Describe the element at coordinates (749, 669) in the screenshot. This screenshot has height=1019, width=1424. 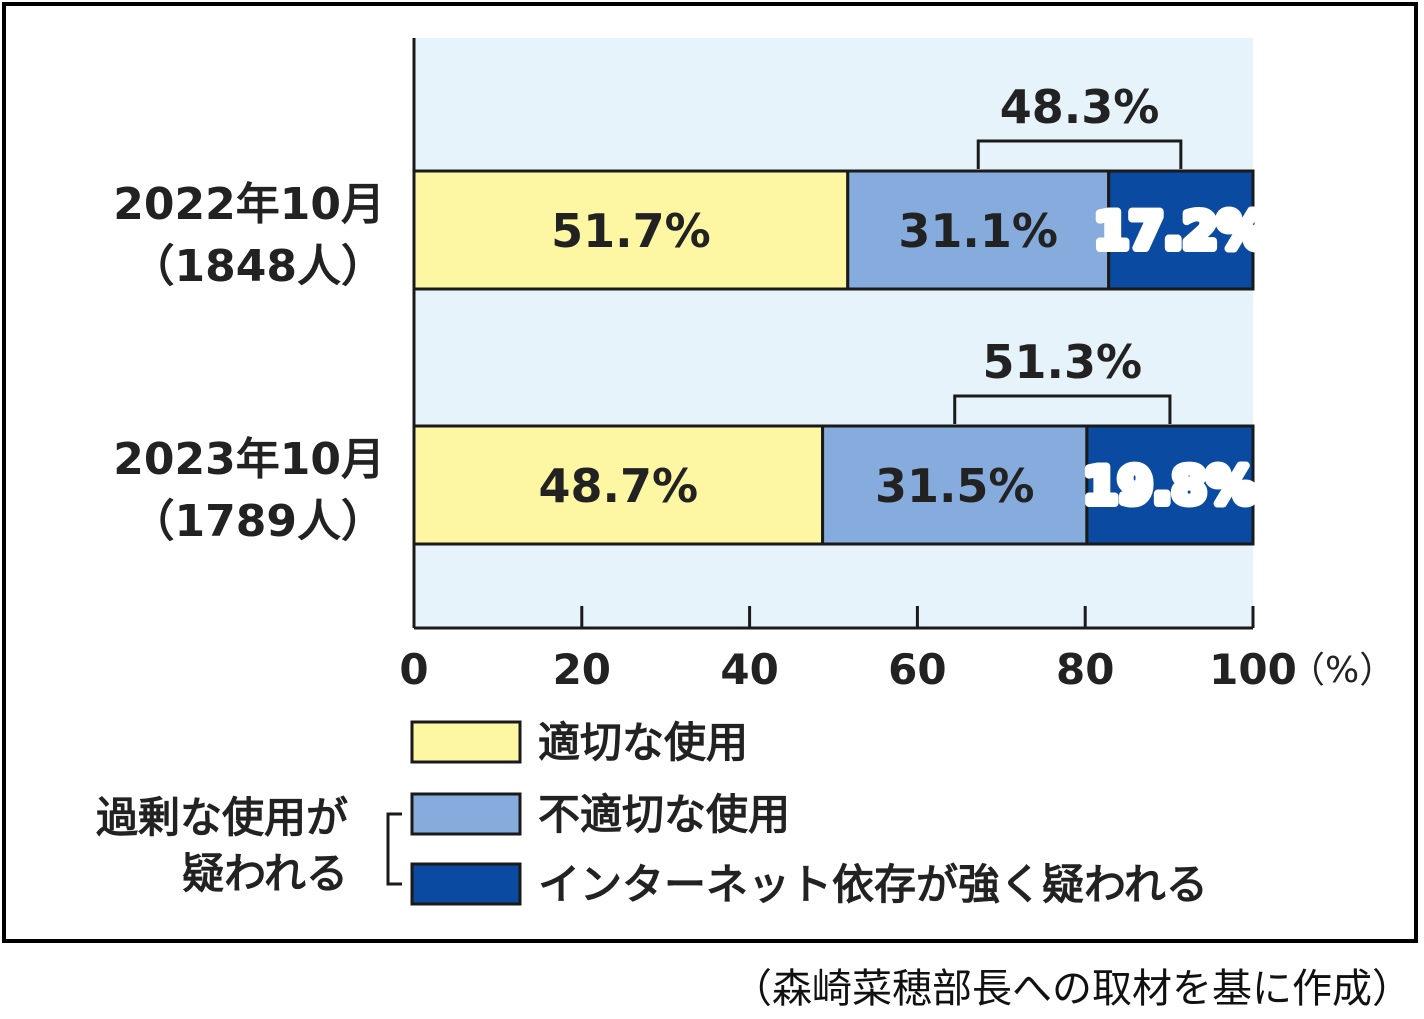
I see `x-tick-label-40: 40` at that location.